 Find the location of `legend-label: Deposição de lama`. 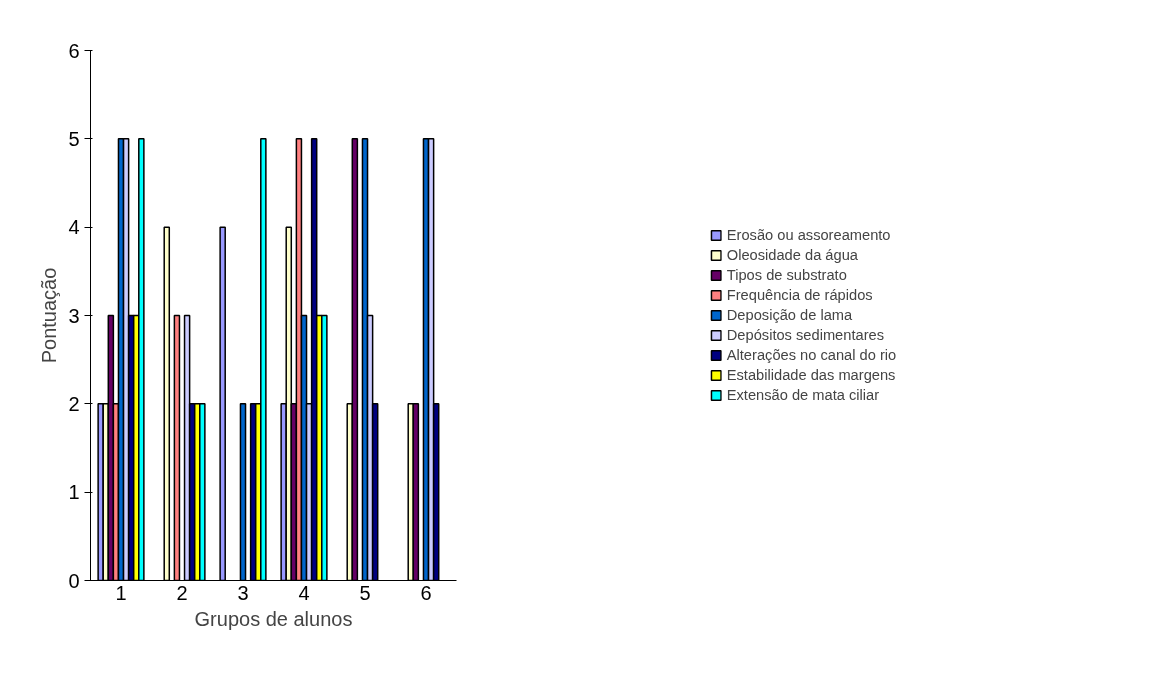

legend-label: Deposição de lama is located at coordinates (789, 315).